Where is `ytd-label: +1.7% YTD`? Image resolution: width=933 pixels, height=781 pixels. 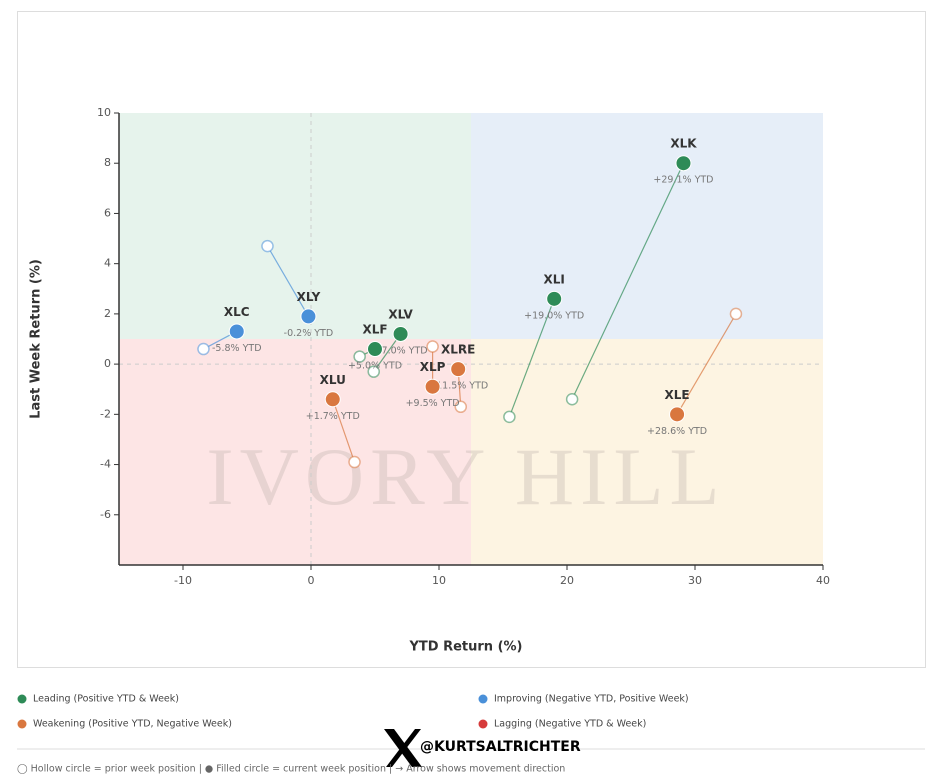 ytd-label: +1.7% YTD is located at coordinates (333, 416).